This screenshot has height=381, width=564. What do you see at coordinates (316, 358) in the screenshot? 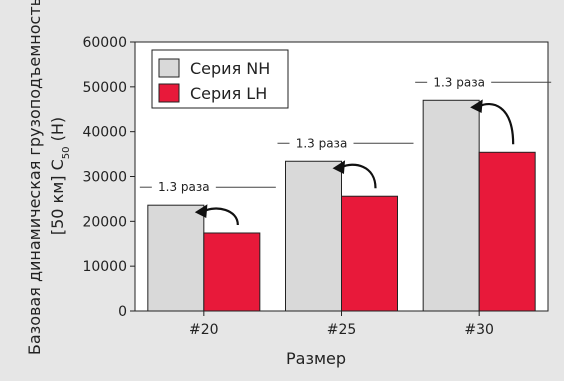
I see `x-axis-title: Размер` at bounding box center [316, 358].